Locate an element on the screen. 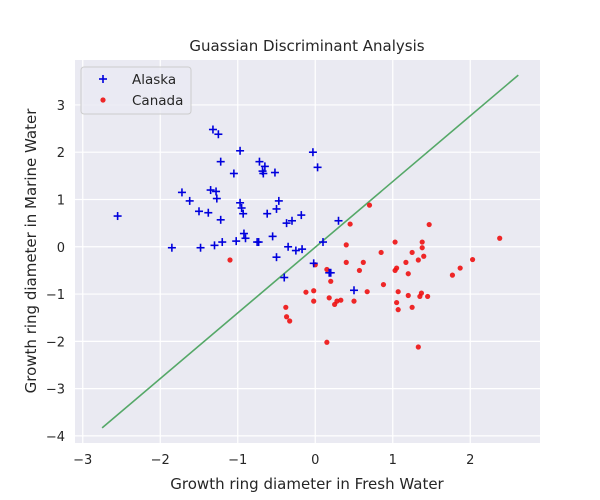 Image resolution: width=600 pixels, height=500 pixels. legend-alaska-plus is located at coordinates (103, 79).